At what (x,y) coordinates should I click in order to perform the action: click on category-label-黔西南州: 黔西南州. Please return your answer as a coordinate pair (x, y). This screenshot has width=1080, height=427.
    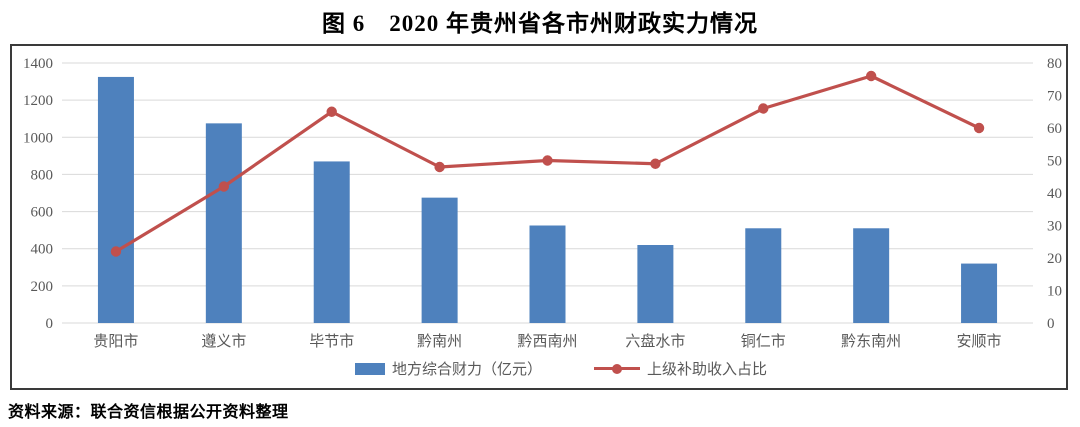
    Looking at the image, I should click on (547, 341).